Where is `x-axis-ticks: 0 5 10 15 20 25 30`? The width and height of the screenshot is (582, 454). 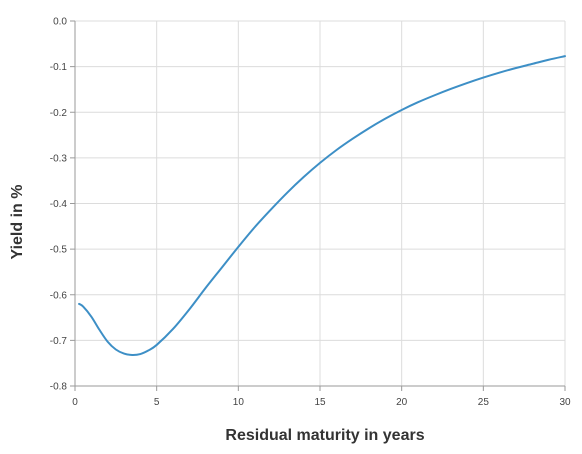 x-axis-ticks: 0 5 10 15 20 25 30 is located at coordinates (321, 397).